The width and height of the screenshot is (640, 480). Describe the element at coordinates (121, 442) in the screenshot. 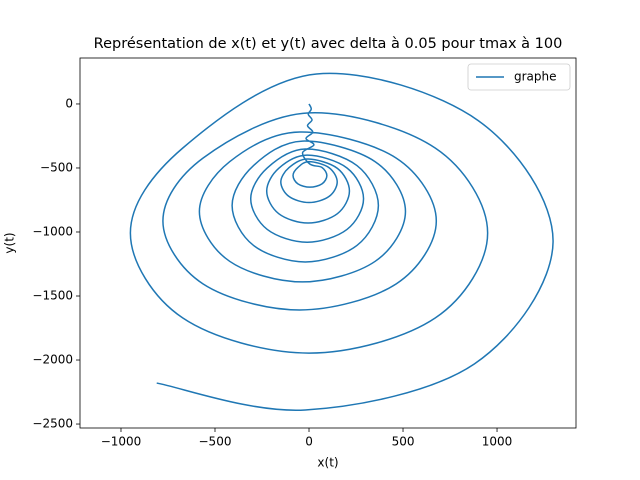

I see `x-tick-label: −1000` at that location.